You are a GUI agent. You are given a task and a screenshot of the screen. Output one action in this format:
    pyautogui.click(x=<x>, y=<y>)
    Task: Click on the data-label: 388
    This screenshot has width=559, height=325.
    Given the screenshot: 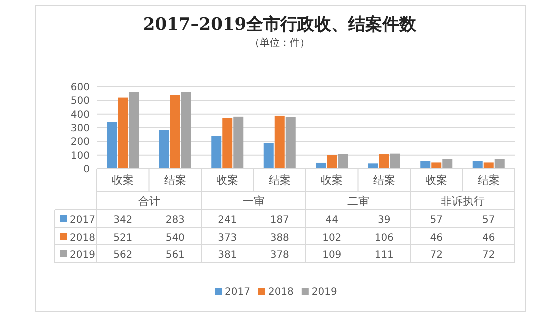 What is the action you would take?
    pyautogui.click(x=280, y=238)
    